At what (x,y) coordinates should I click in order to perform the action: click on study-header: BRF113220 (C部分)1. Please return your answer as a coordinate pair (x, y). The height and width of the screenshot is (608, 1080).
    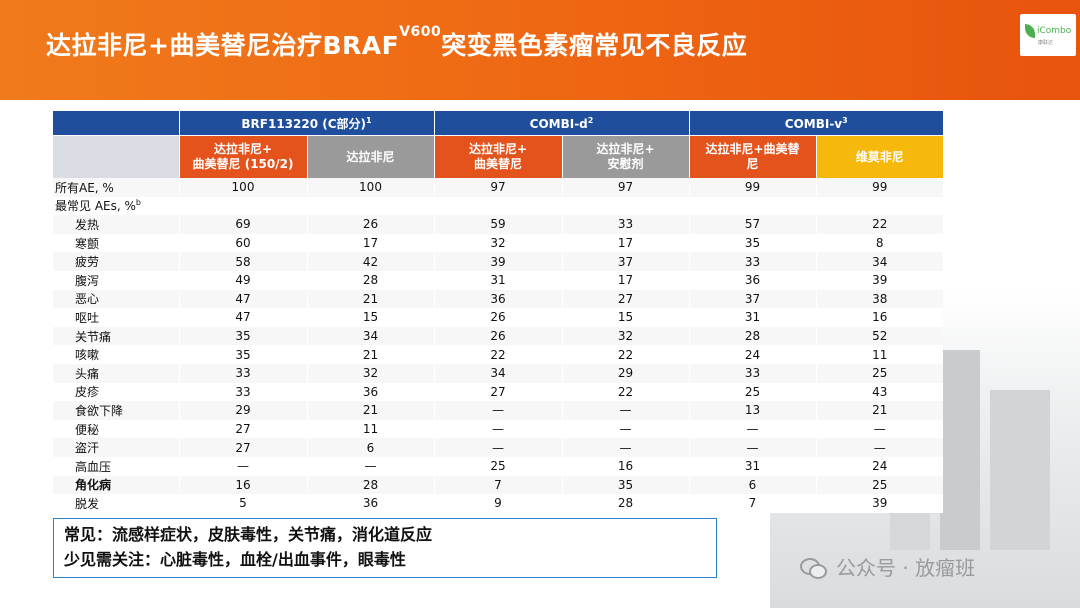
    Looking at the image, I should click on (306, 123).